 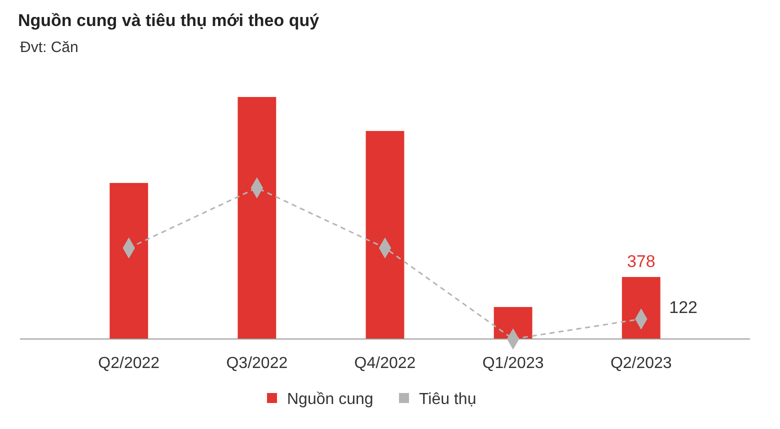 I want to click on x-tick-label: Q4/2022, so click(x=385, y=363).